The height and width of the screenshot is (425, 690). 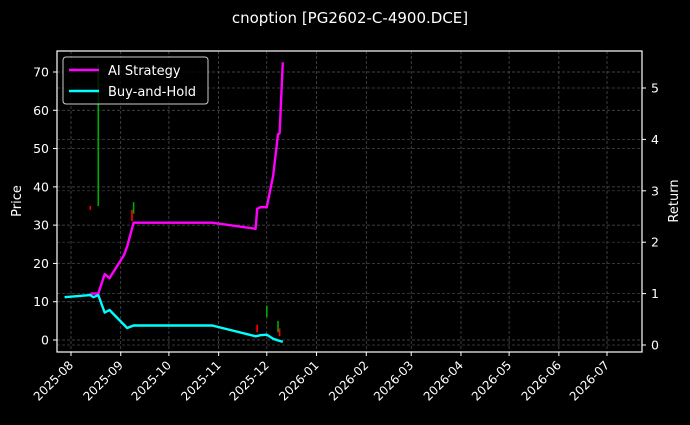 What do you see at coordinates (249, 380) in the screenshot?
I see `x-tick-label: 2025-12` at bounding box center [249, 380].